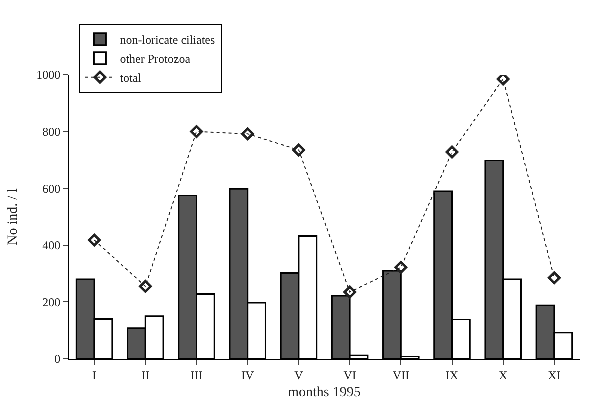 Image resolution: width=595 pixels, height=409 pixels. I want to click on x-tick-label: V, so click(299, 375).